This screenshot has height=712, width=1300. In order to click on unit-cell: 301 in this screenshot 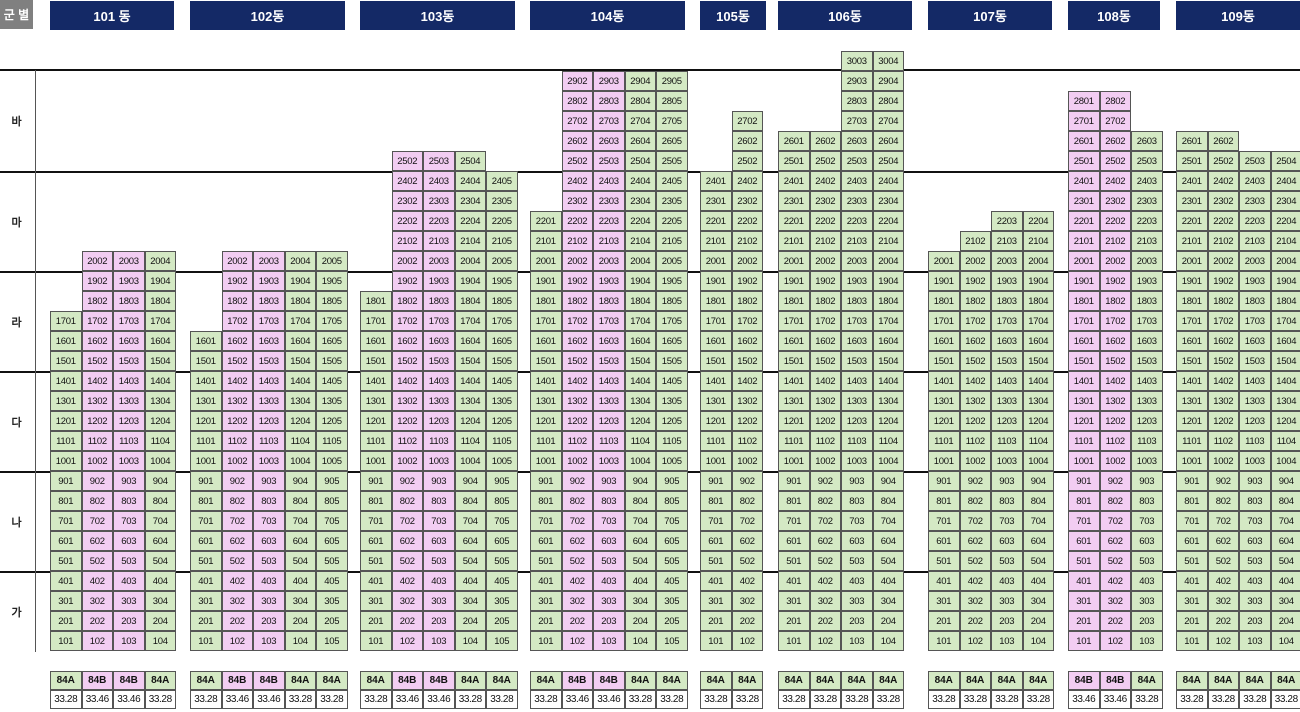, I will do `click(716, 601)`.